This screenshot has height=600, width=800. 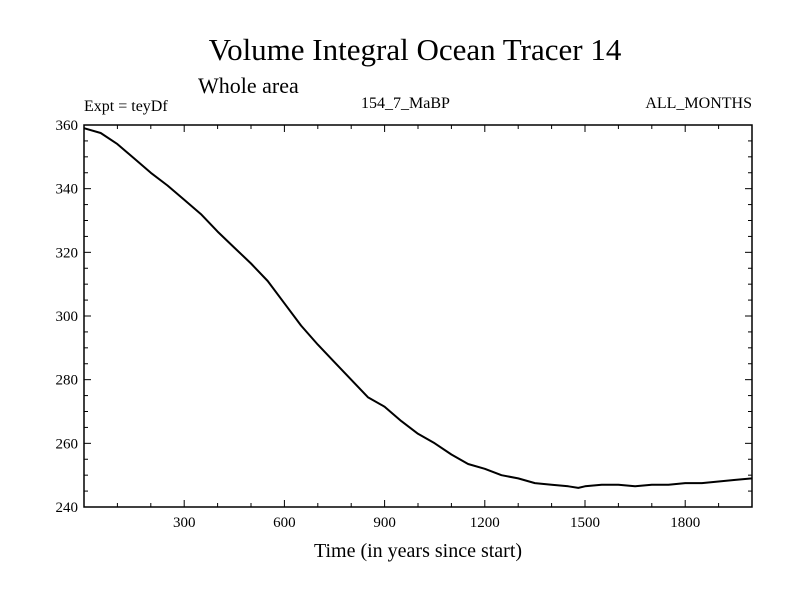 I want to click on y-tick-label: 320, so click(x=67, y=253).